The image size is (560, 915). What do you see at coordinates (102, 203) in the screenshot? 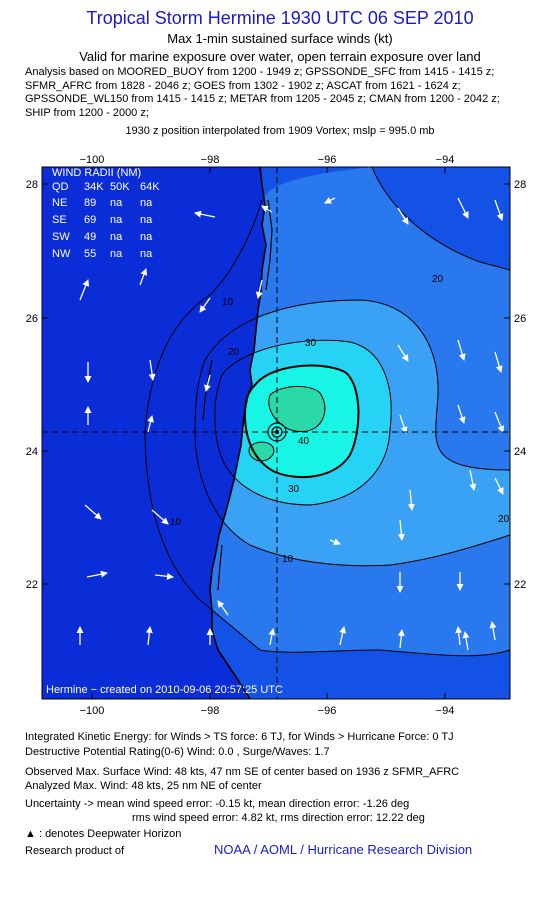
I see `wind-radii-row: NE 89 na na` at bounding box center [102, 203].